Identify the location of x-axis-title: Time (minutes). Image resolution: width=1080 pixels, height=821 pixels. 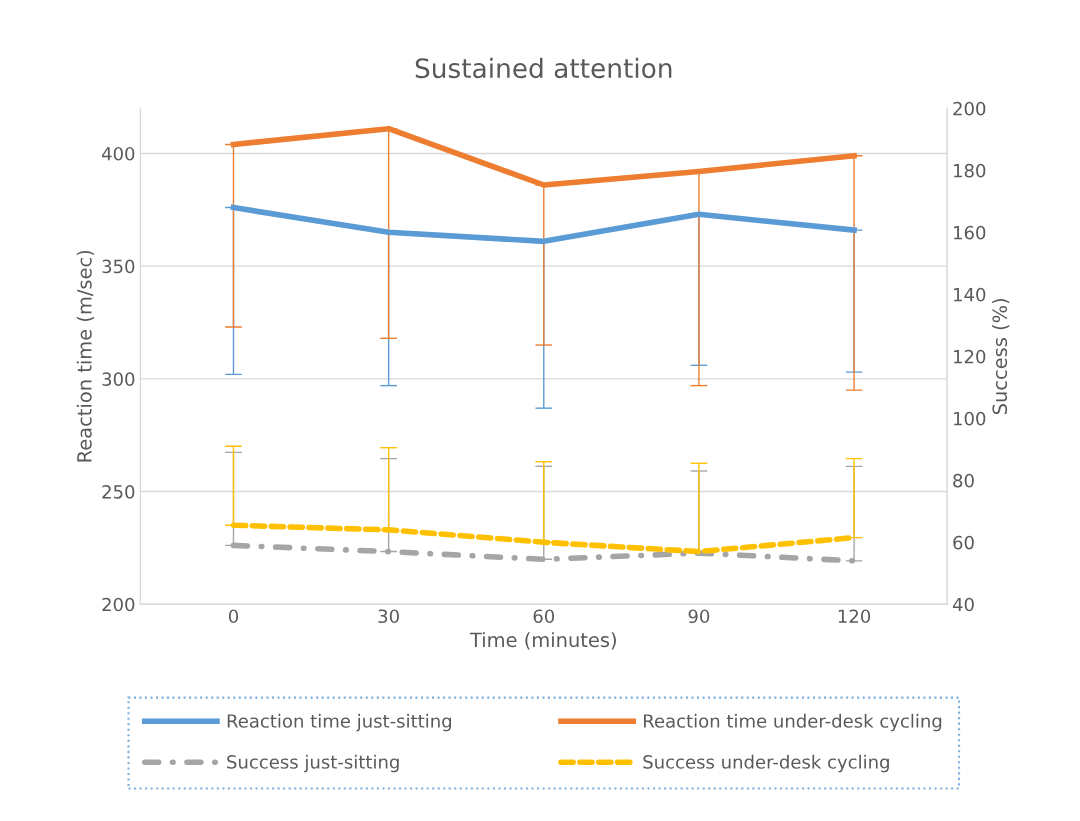
(542, 641).